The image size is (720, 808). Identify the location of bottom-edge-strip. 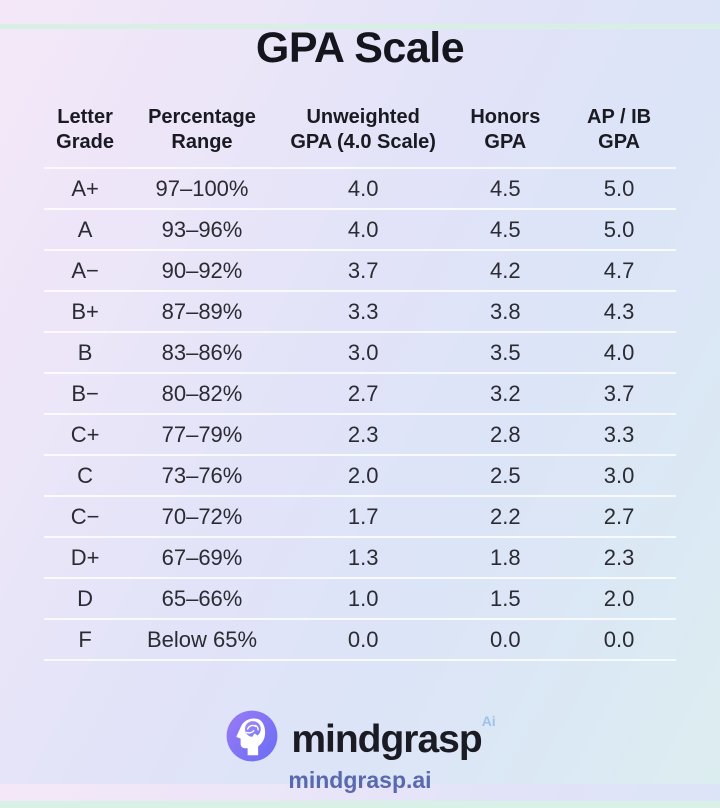
(360, 804).